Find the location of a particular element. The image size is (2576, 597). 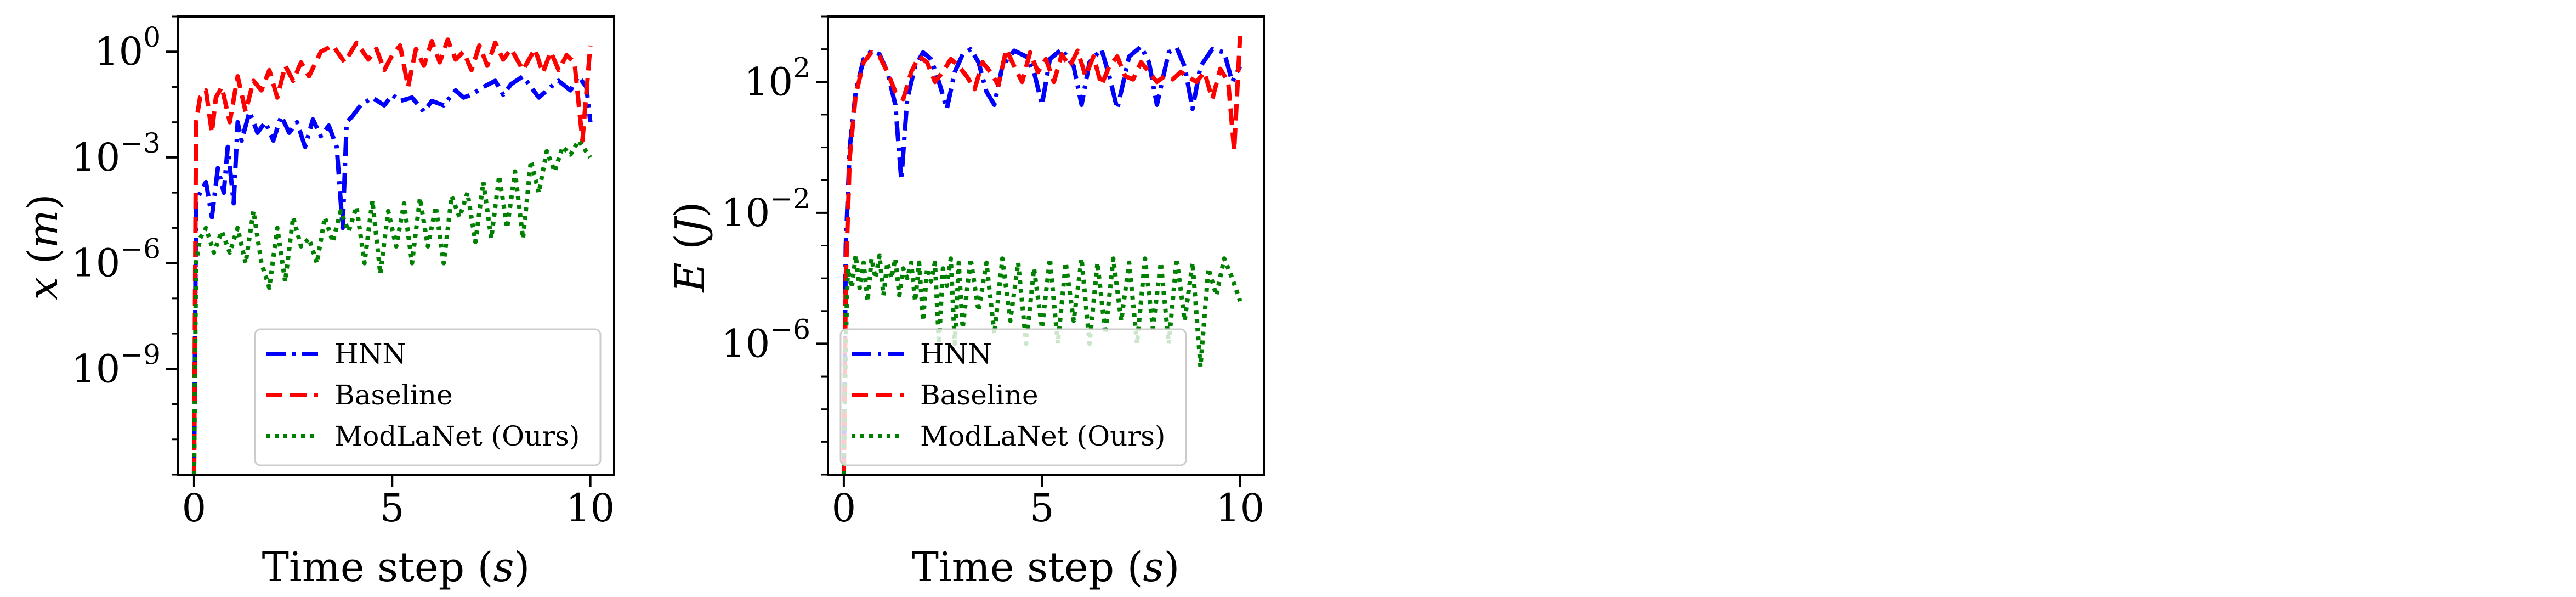

y-tick-label: 10⁻² is located at coordinates (765, 209).